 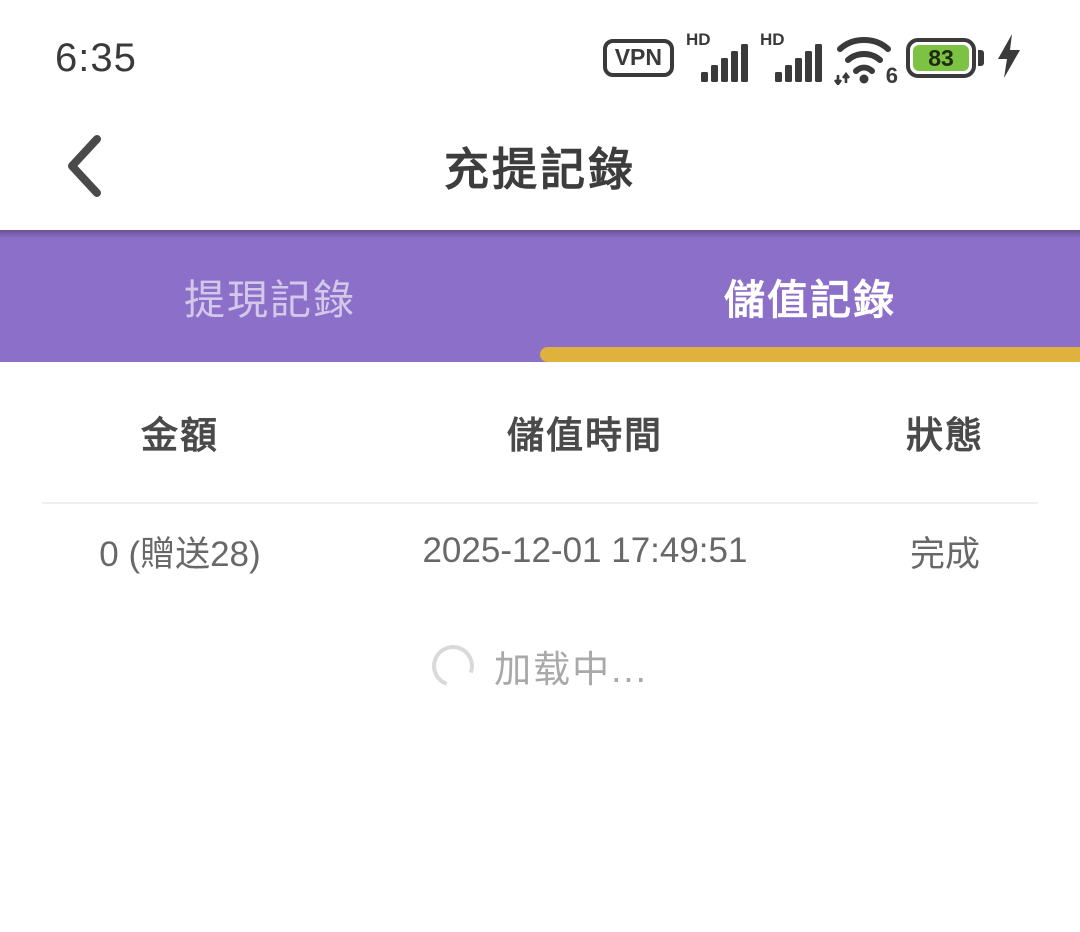 I want to click on wifi-icon: 6, so click(x=865, y=59).